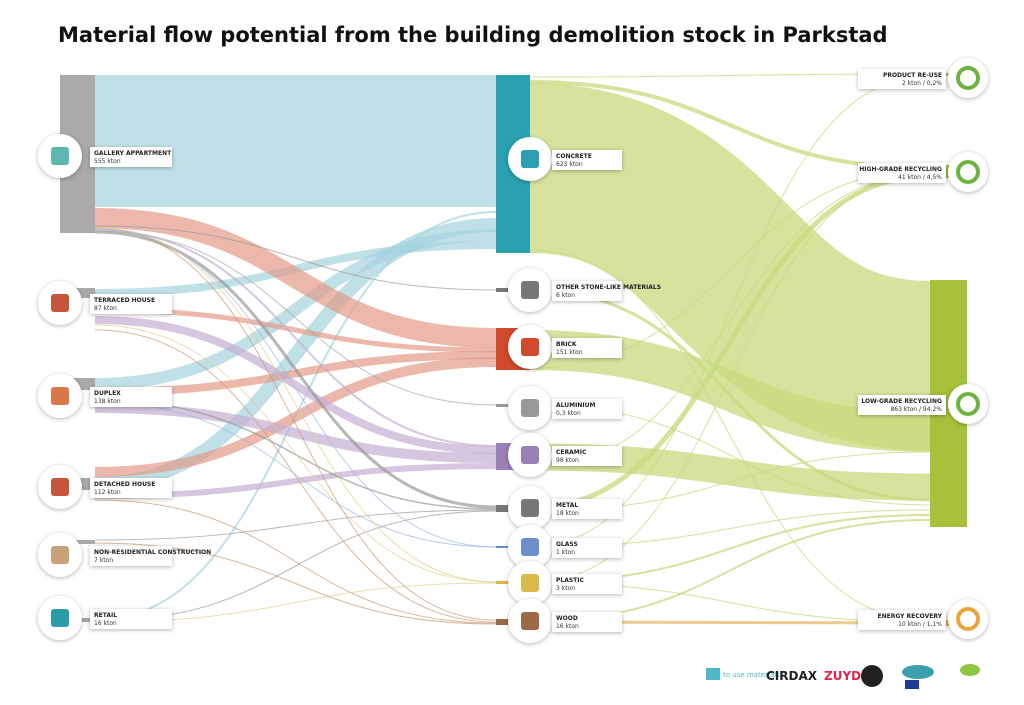  What do you see at coordinates (567, 513) in the screenshot?
I see `node-value: 18 kton` at bounding box center [567, 513].